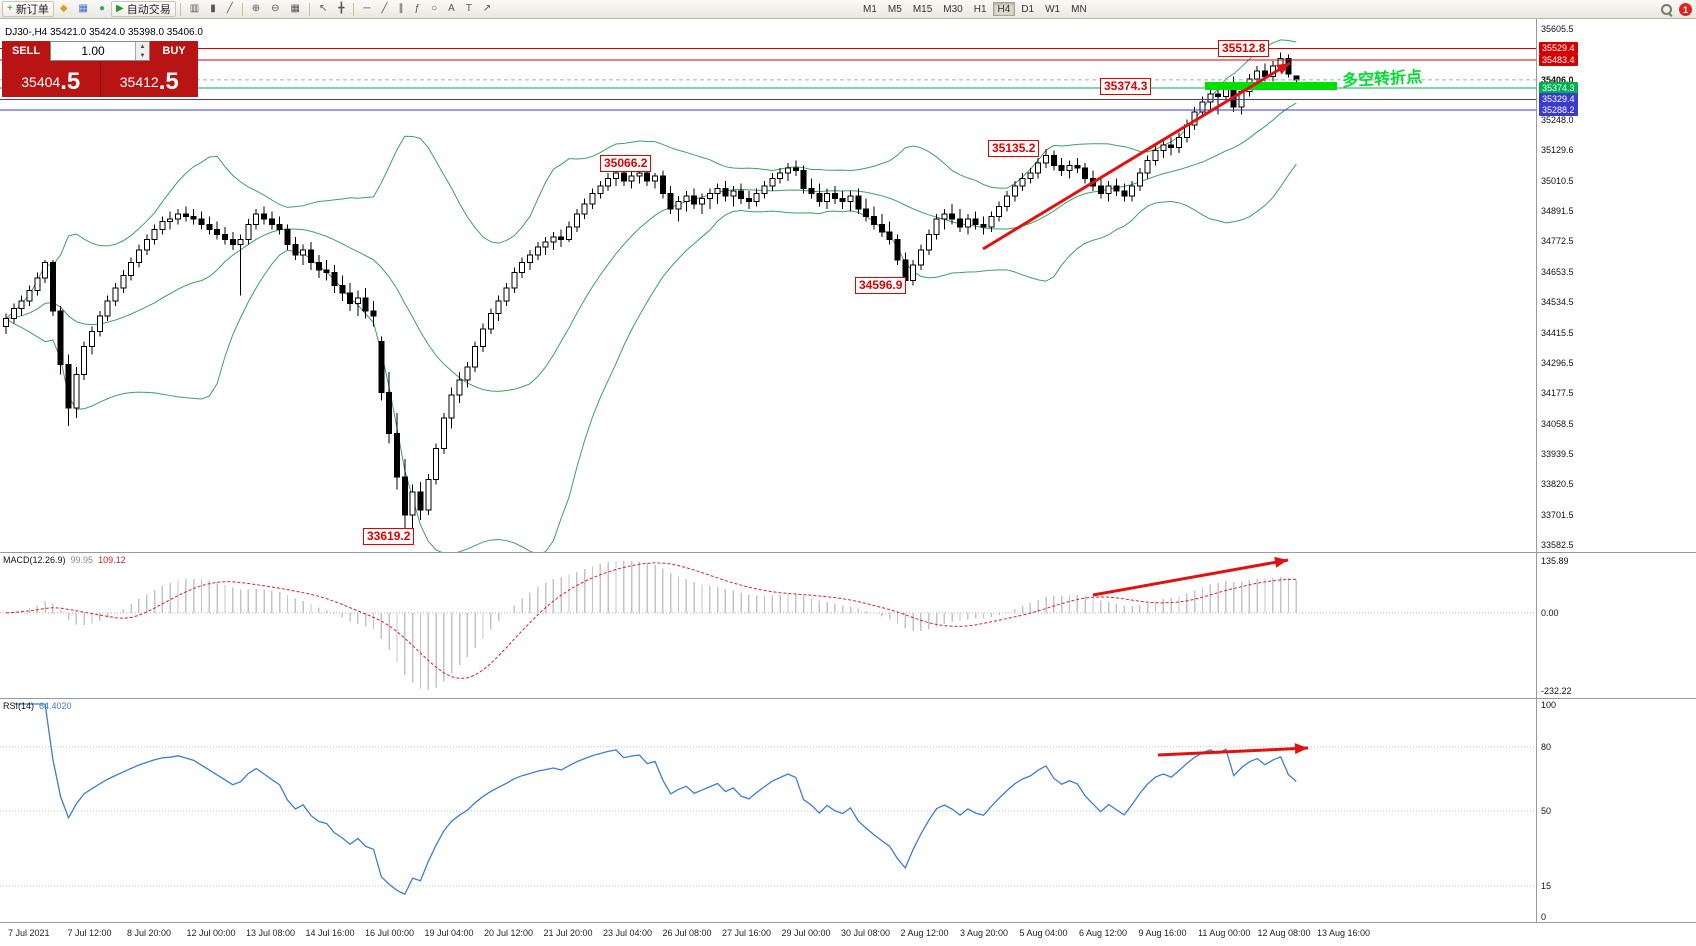 This screenshot has height=946, width=1696. I want to click on autotrade-icon: ▶, so click(120, 8).